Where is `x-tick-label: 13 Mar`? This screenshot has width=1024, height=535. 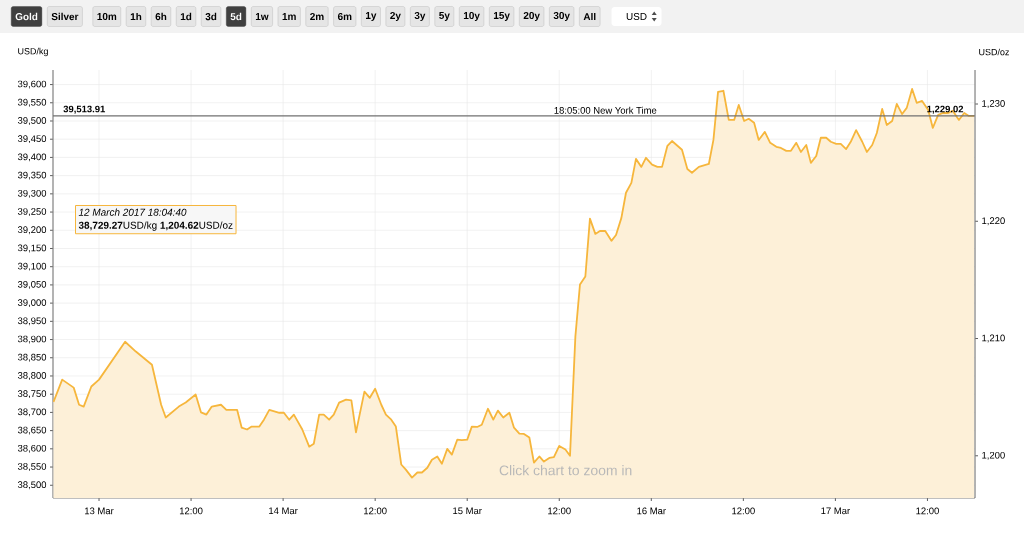 x-tick-label: 13 Mar is located at coordinates (99, 511).